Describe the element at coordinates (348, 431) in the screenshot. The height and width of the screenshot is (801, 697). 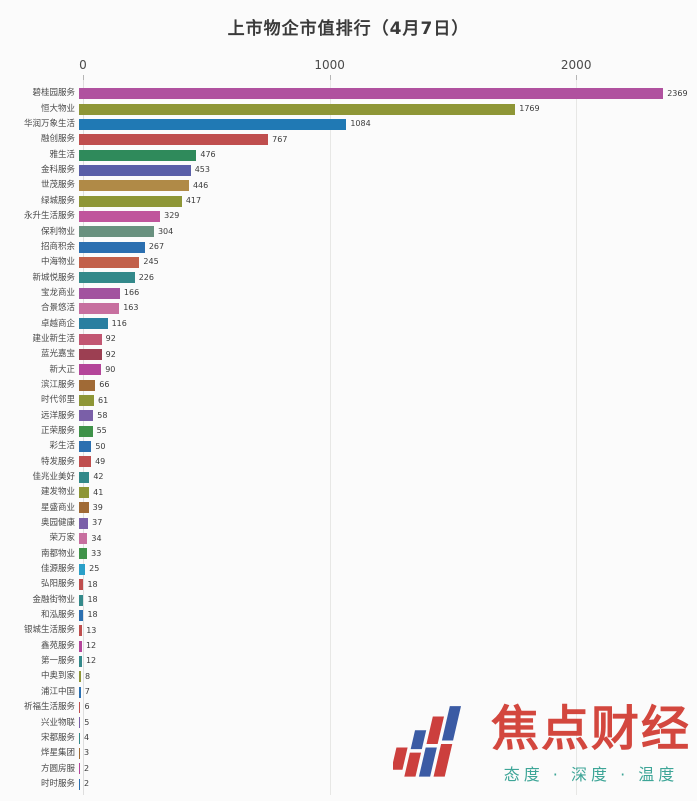
I see `bar-row: 正荣服务 55` at that location.